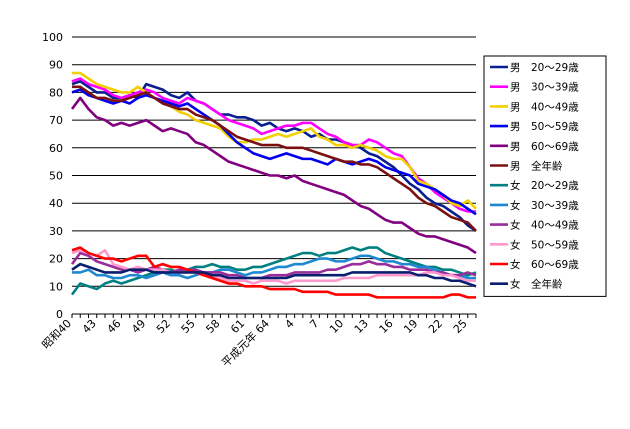  Describe the element at coordinates (544, 205) in the screenshot. I see `legend-label: 女 30～39歳` at that location.